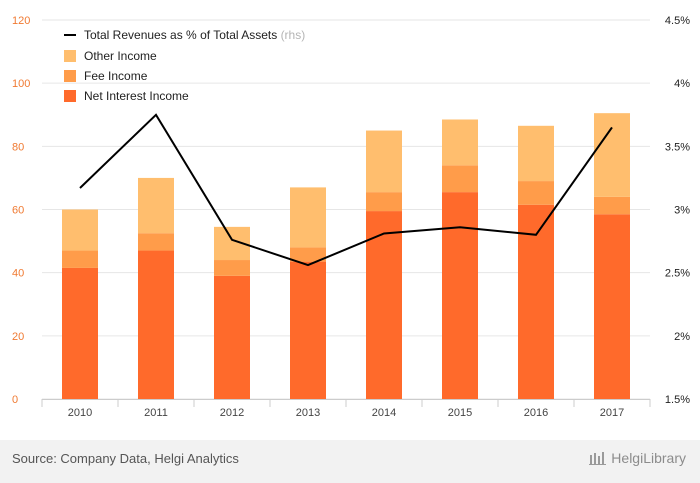  I want to click on legend-label: Fee Income, so click(116, 76).